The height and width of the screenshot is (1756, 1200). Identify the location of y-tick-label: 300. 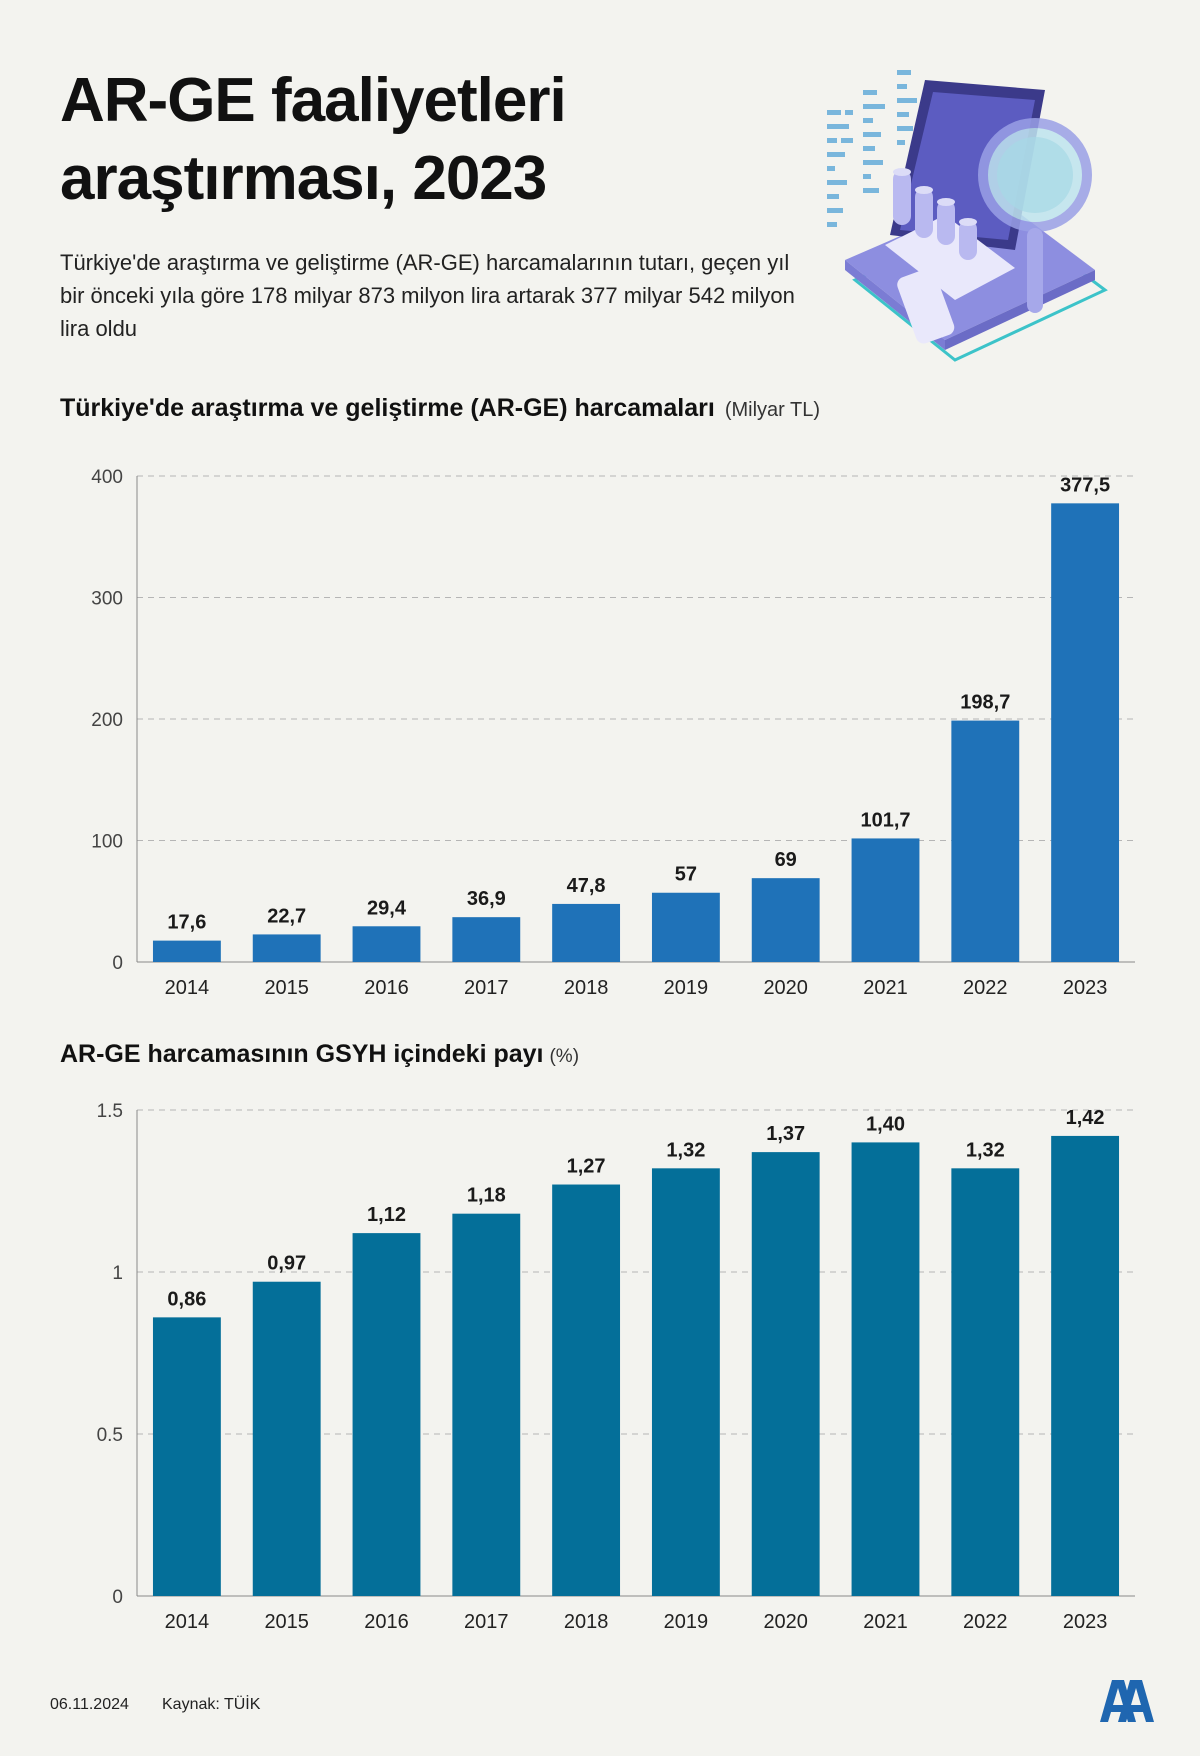
(107, 599).